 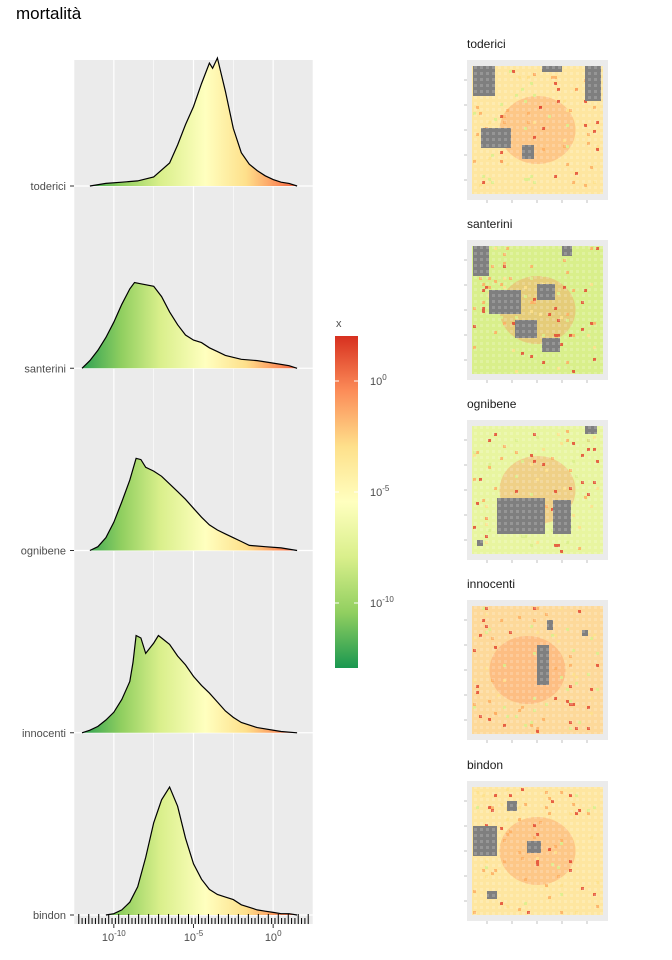 I want to click on legend-label: 10-5, so click(x=380, y=491).